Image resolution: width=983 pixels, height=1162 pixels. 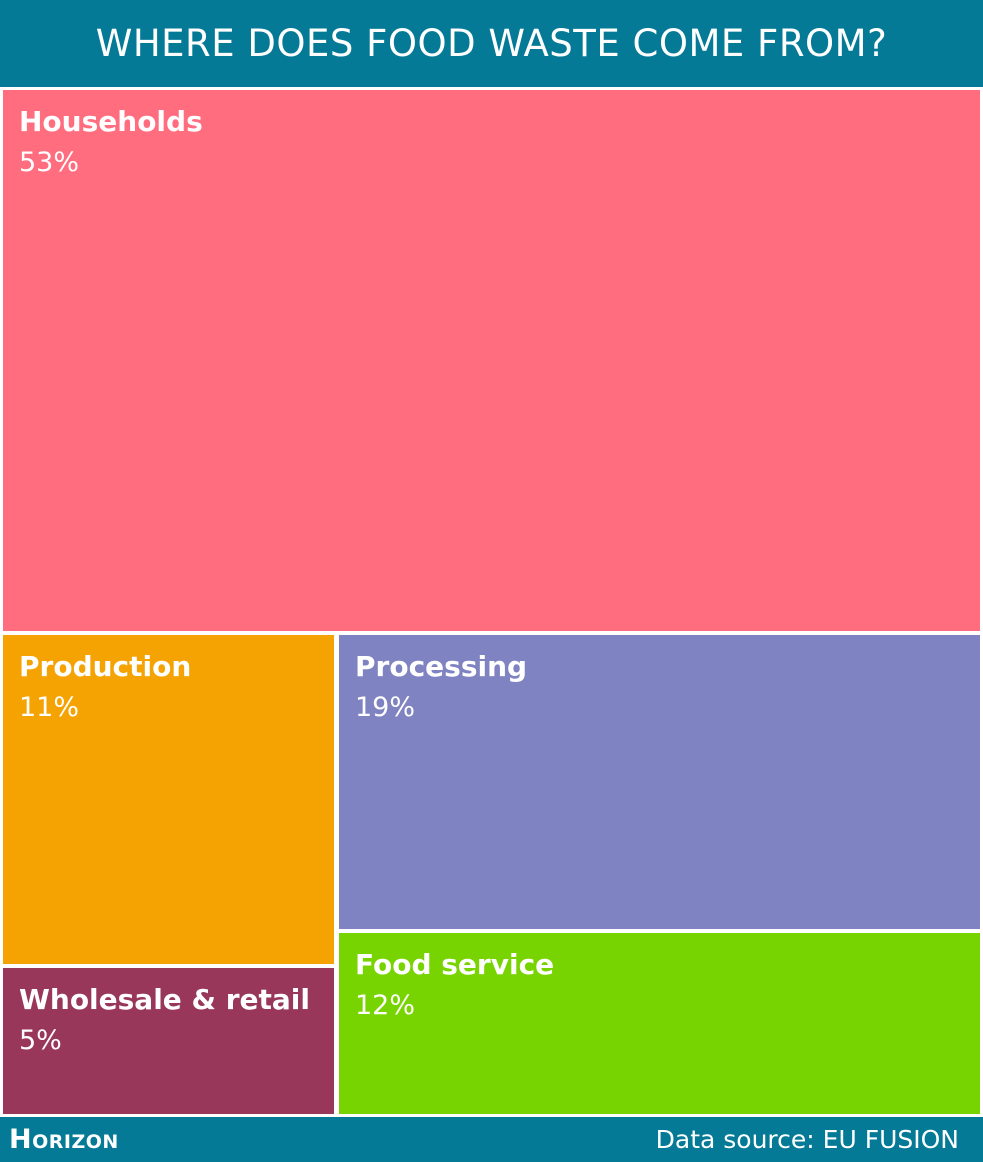 What do you see at coordinates (40, 1040) in the screenshot?
I see `tile-value: 5%` at bounding box center [40, 1040].